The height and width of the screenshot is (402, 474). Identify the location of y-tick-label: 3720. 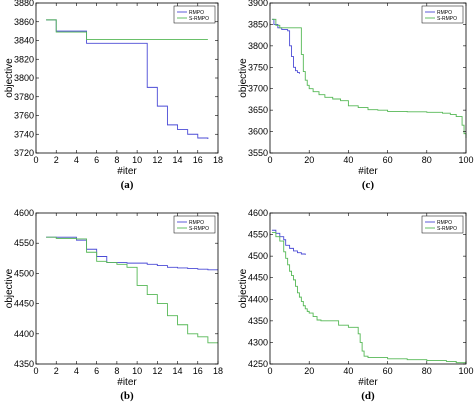
(24, 153).